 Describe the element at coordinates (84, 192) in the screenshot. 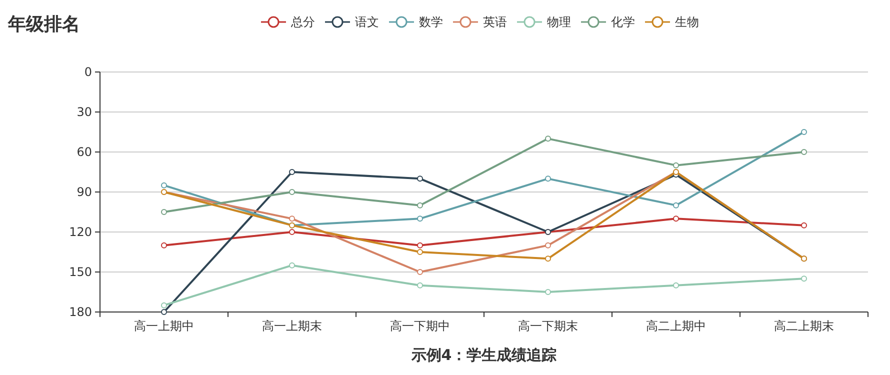

I see `y-tick-label: 90` at that location.